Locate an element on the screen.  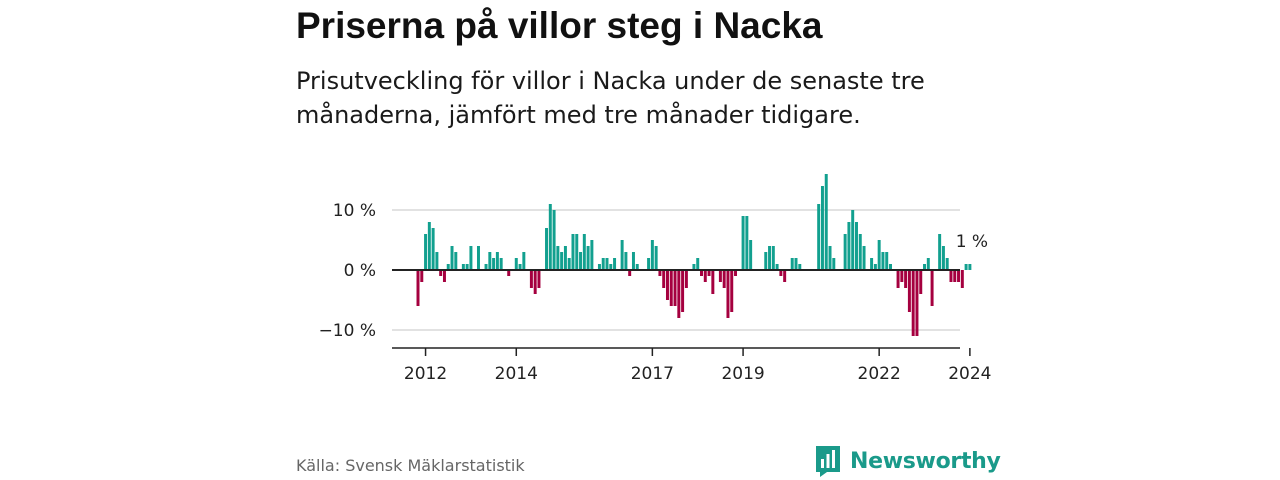
x-tick-label: 2014 is located at coordinates (516, 374).